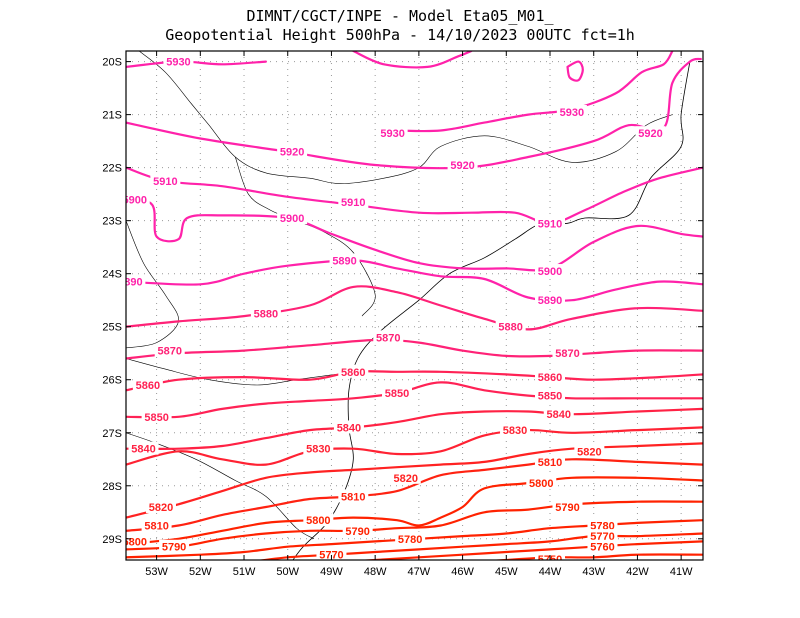 Image resolution: width=800 pixels, height=618 pixels. What do you see at coordinates (112, 222) in the screenshot?
I see `lat-tick-label: 23S` at bounding box center [112, 222].